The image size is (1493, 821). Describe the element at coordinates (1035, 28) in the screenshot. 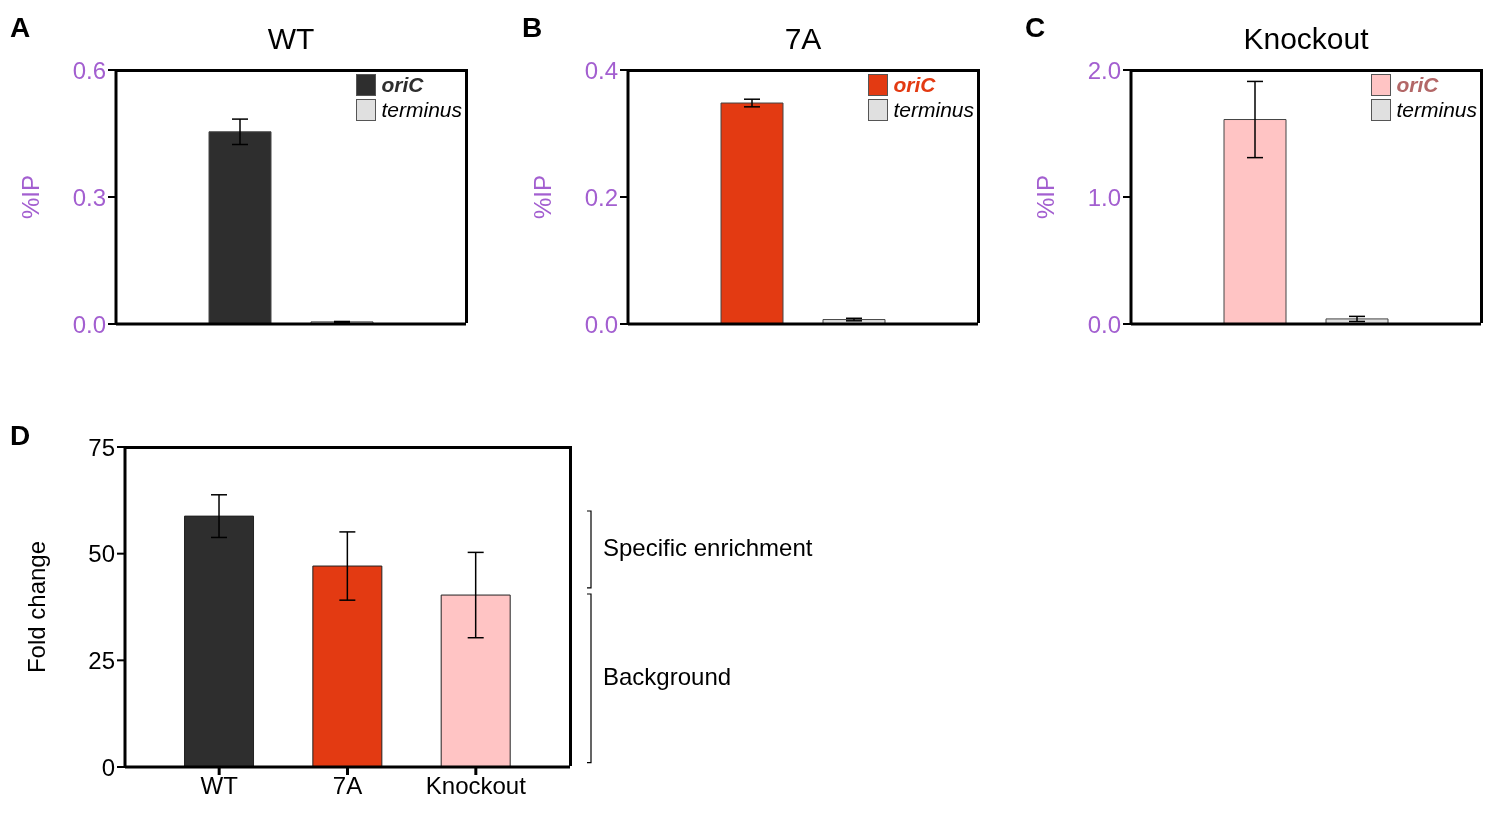

I see `text: C` at that location.